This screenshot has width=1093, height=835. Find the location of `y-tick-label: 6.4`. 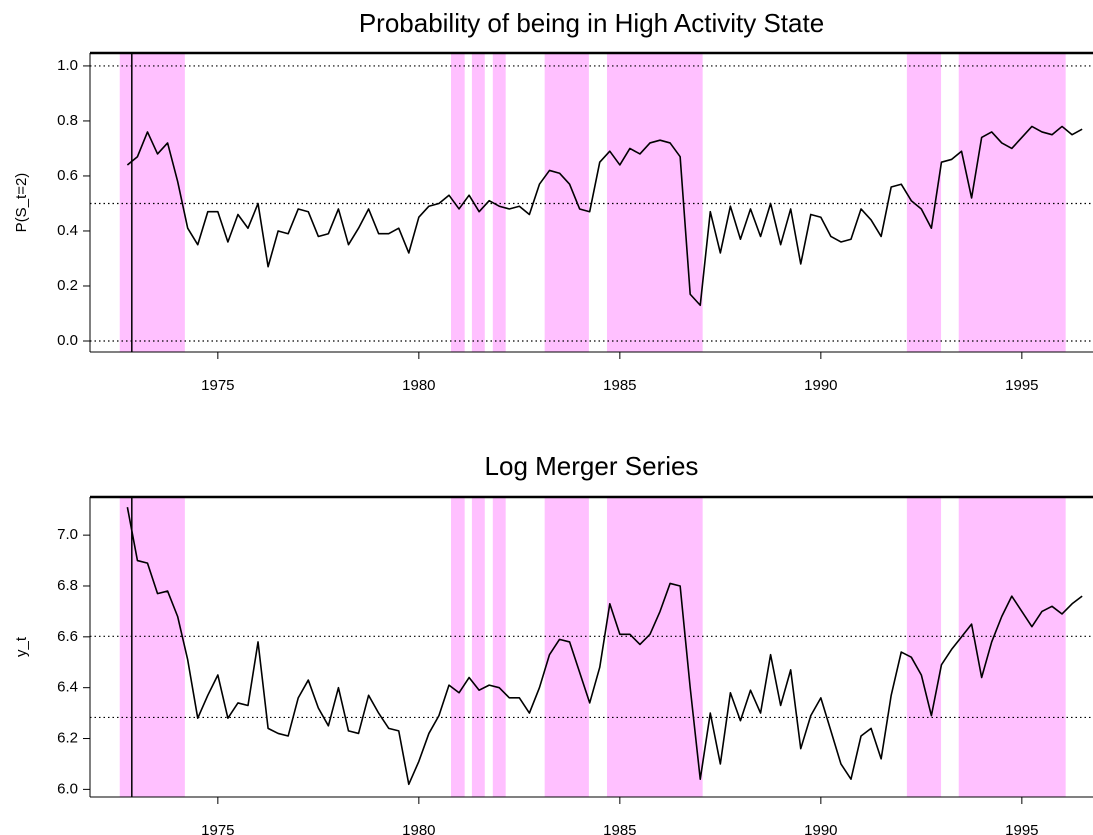

y-tick-label: 6.4 is located at coordinates (67, 687).